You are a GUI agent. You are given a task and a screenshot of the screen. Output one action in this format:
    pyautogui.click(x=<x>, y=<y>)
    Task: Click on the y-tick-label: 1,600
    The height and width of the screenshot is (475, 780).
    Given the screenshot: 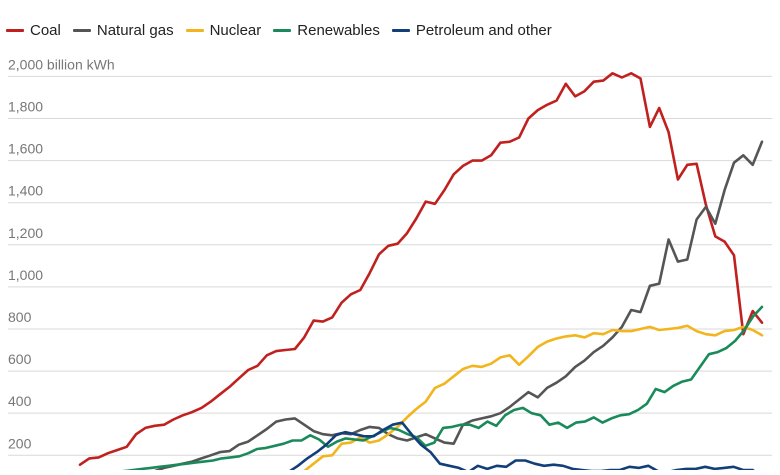 What is the action you would take?
    pyautogui.click(x=25, y=149)
    